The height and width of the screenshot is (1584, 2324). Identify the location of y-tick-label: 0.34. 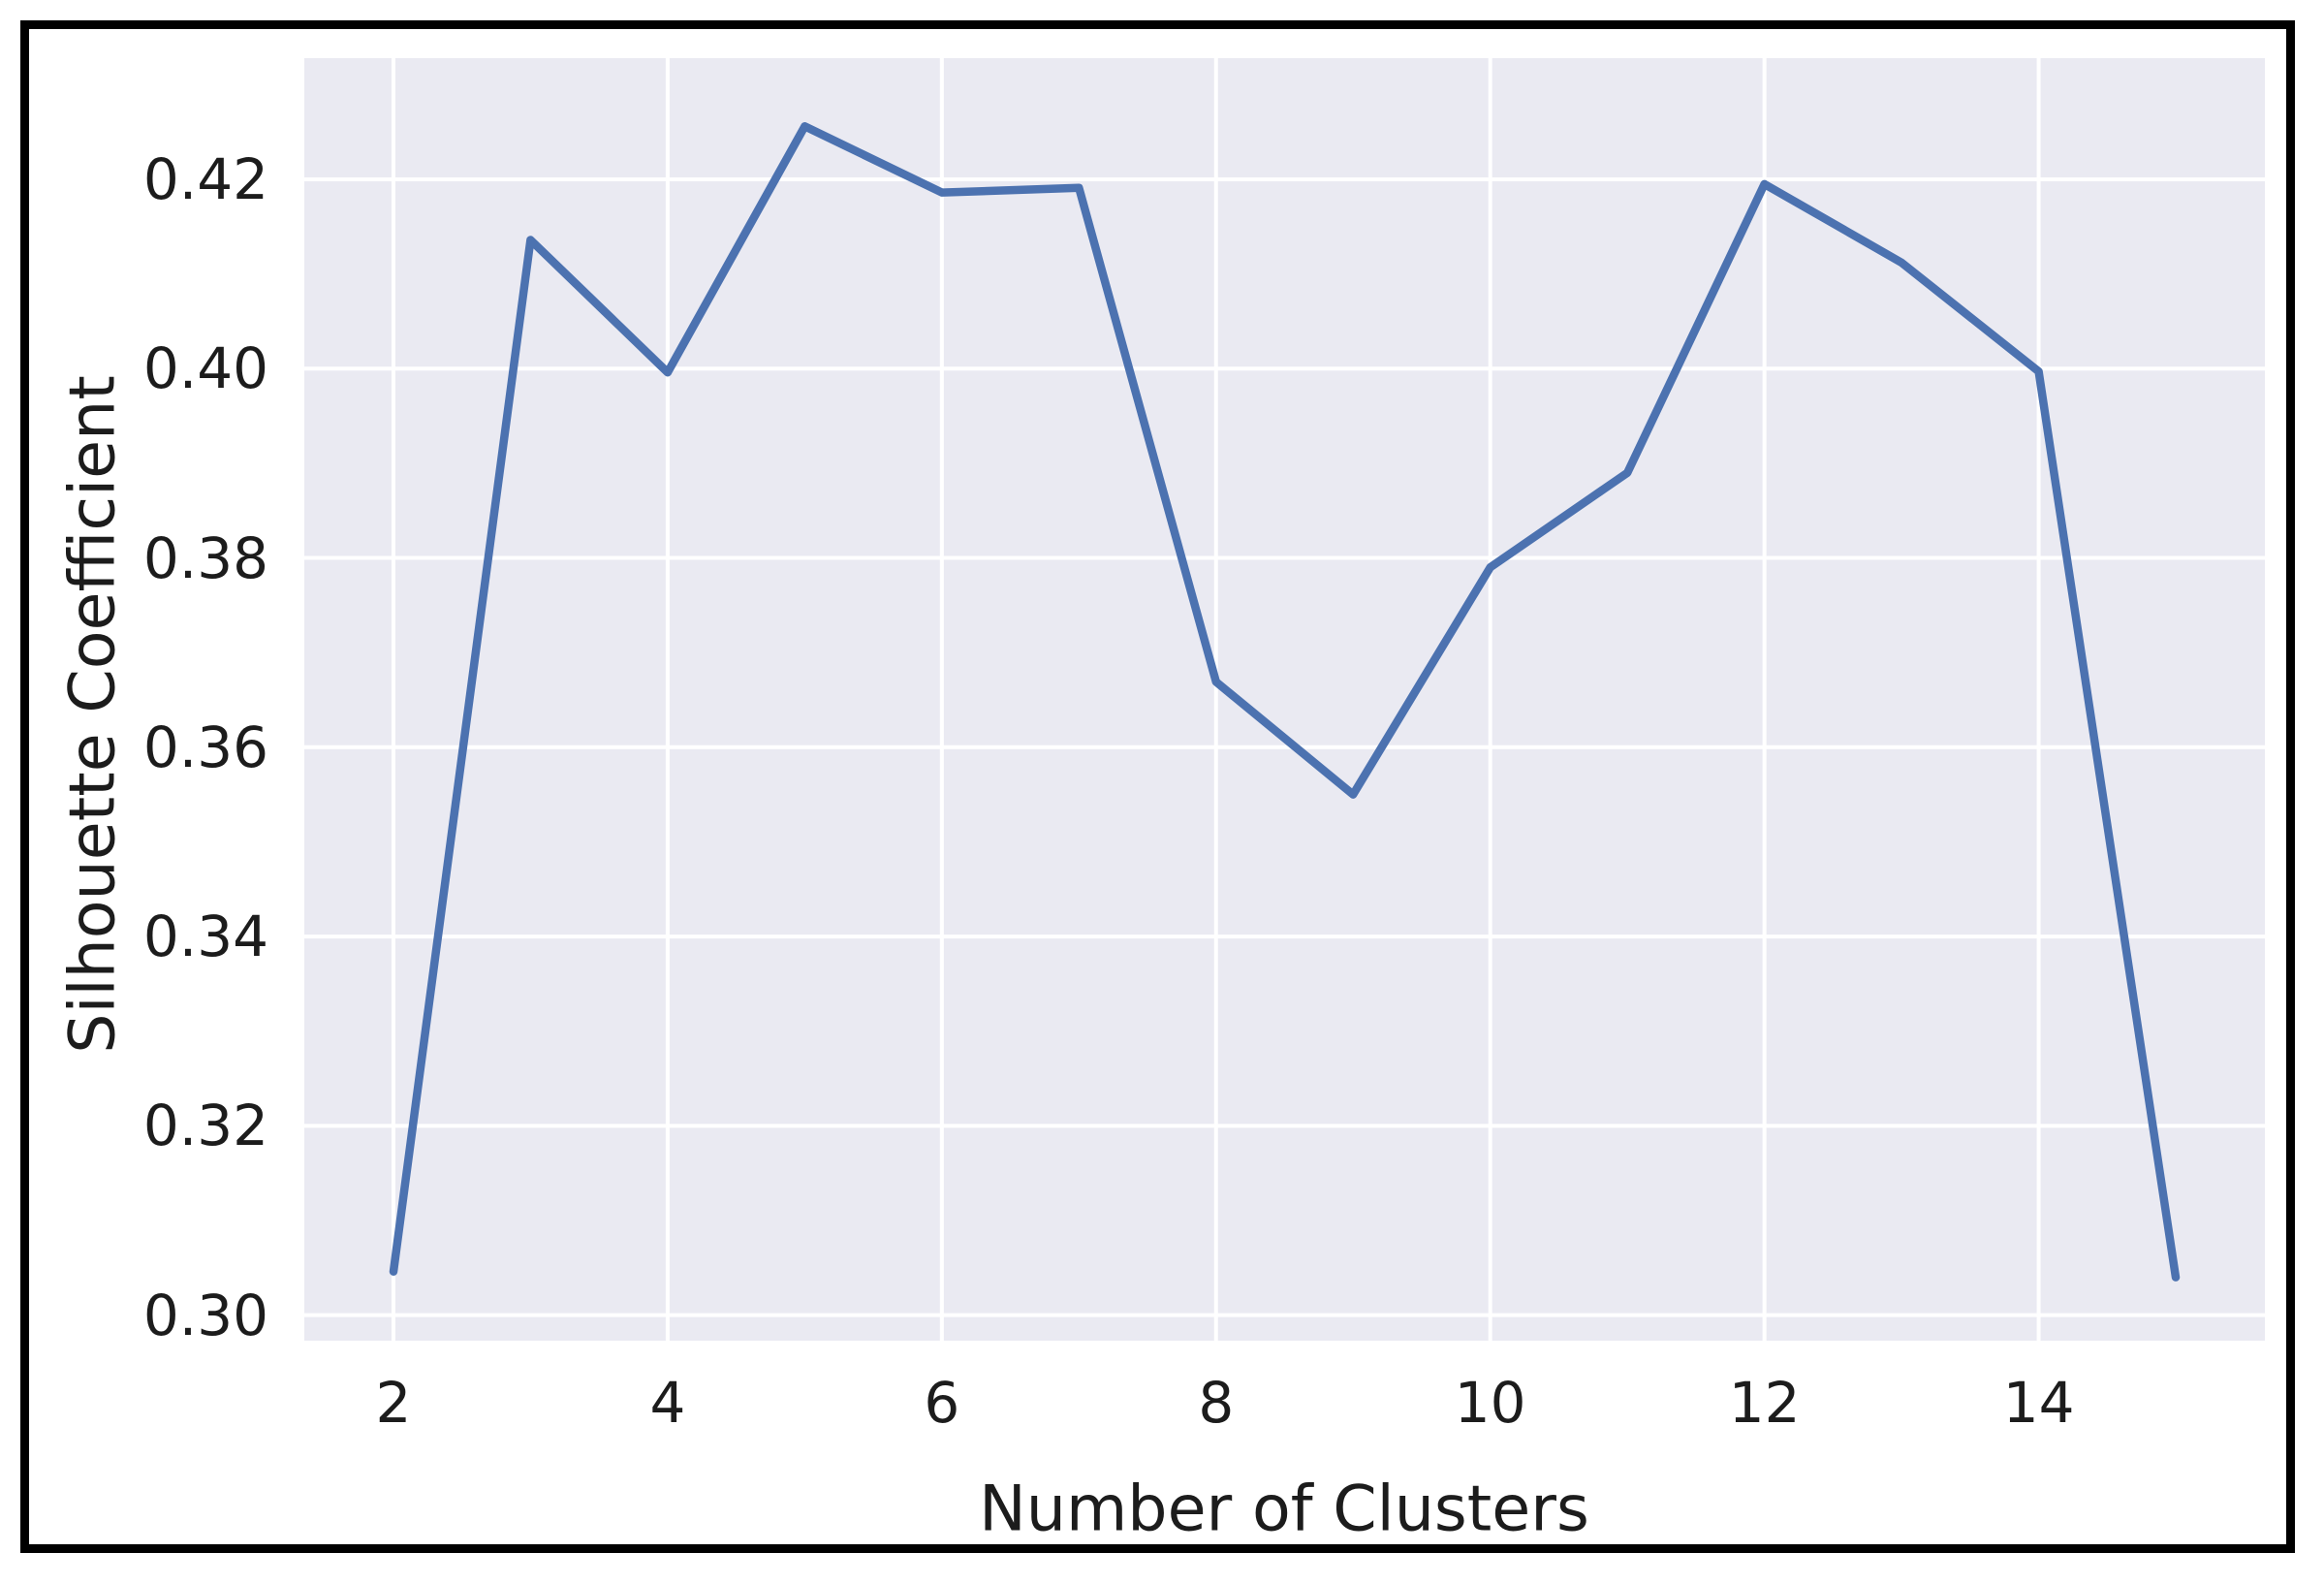
(205, 937).